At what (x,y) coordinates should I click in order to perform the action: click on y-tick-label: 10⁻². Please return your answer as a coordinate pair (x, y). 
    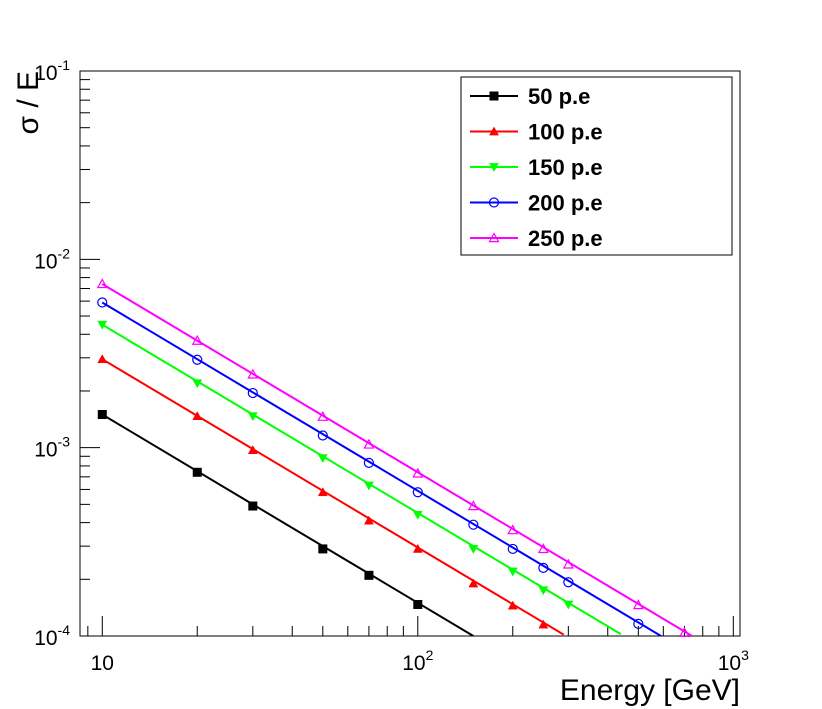
    Looking at the image, I should click on (52, 259).